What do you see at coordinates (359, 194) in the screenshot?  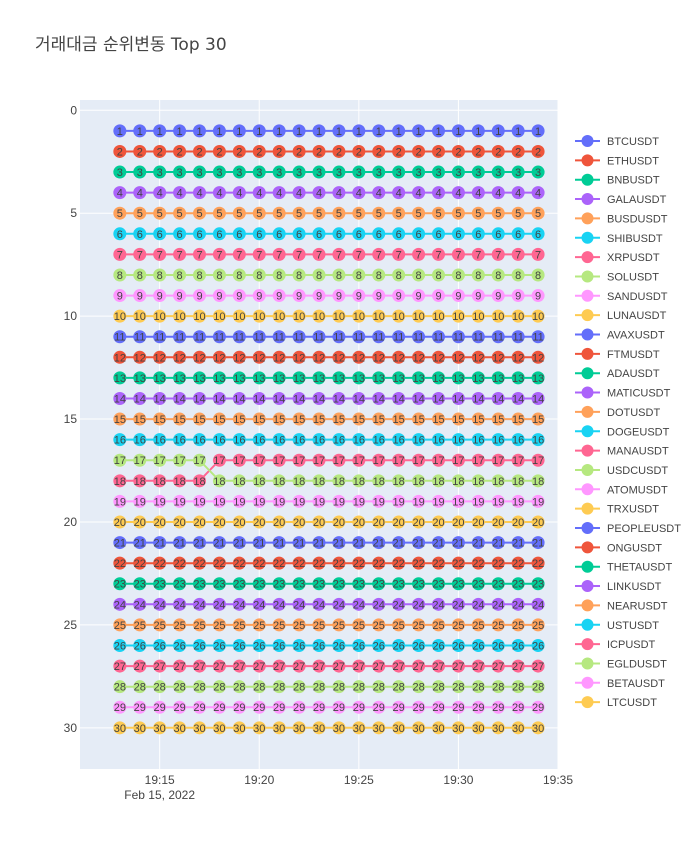 I see `data-label: 4` at bounding box center [359, 194].